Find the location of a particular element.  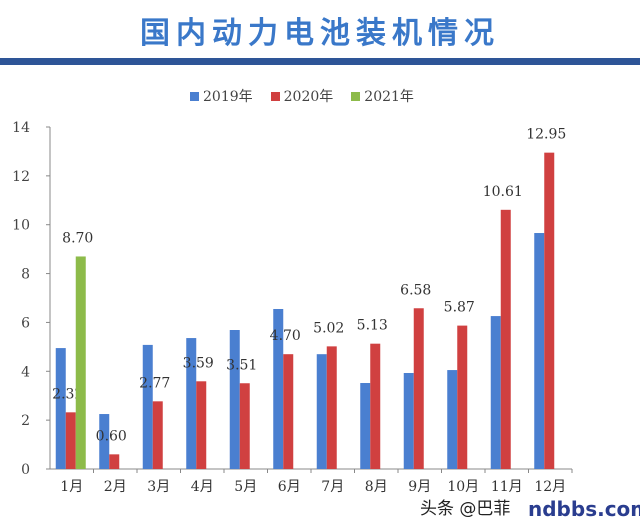

y-tick-label: 10 is located at coordinates (21, 226).